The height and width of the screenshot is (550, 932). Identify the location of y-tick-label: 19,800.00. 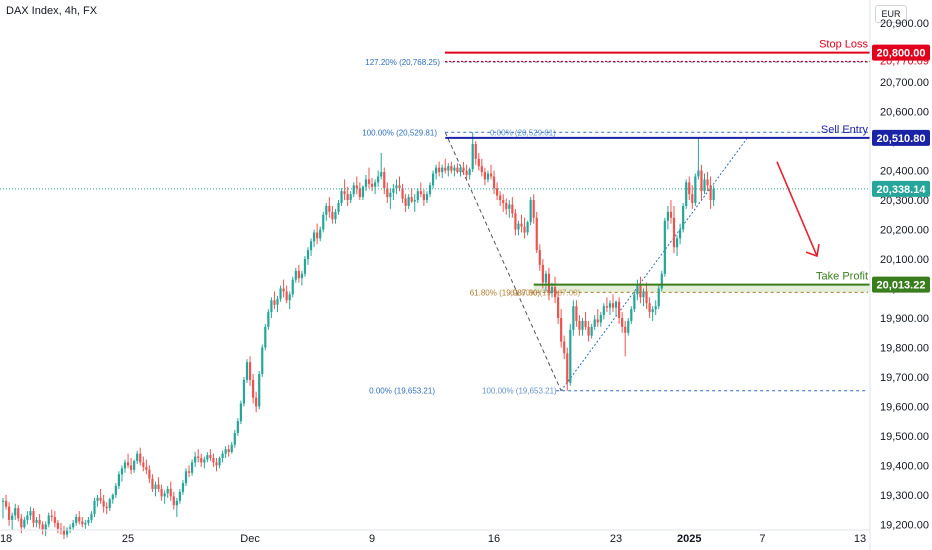
(904, 348).